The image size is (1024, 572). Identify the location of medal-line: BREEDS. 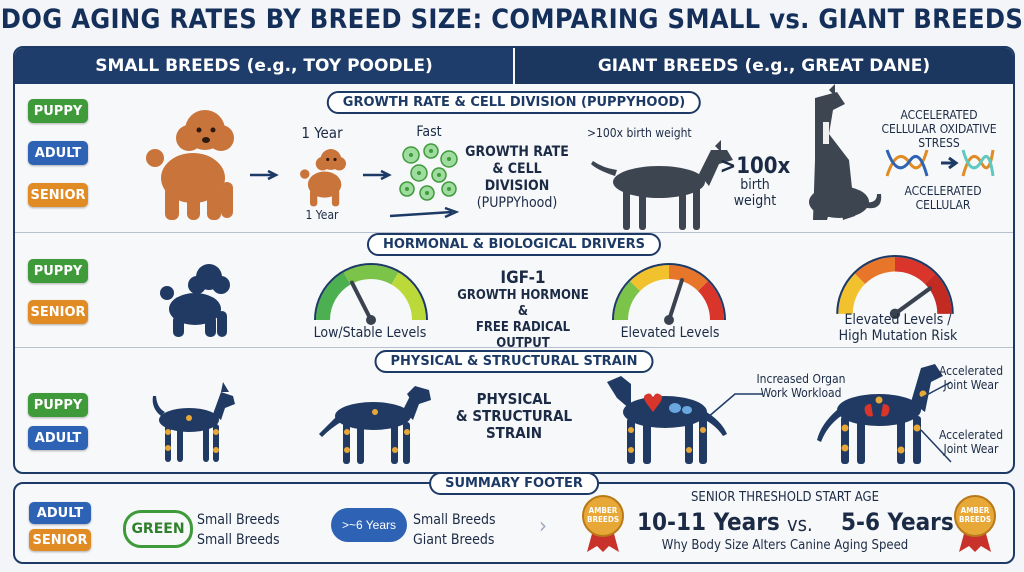
(603, 519).